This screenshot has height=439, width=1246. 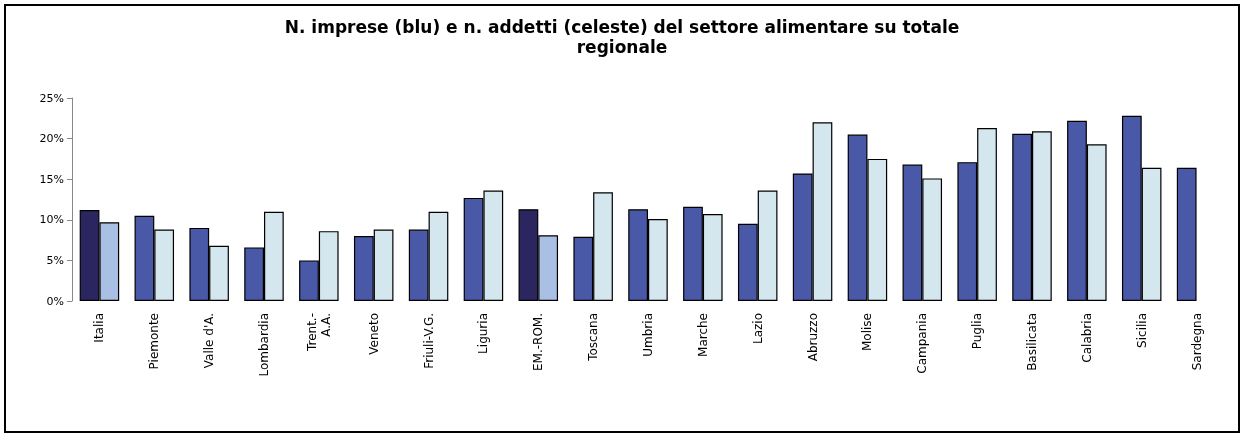 I want to click on x-tick-label: Italia, so click(x=99, y=328).